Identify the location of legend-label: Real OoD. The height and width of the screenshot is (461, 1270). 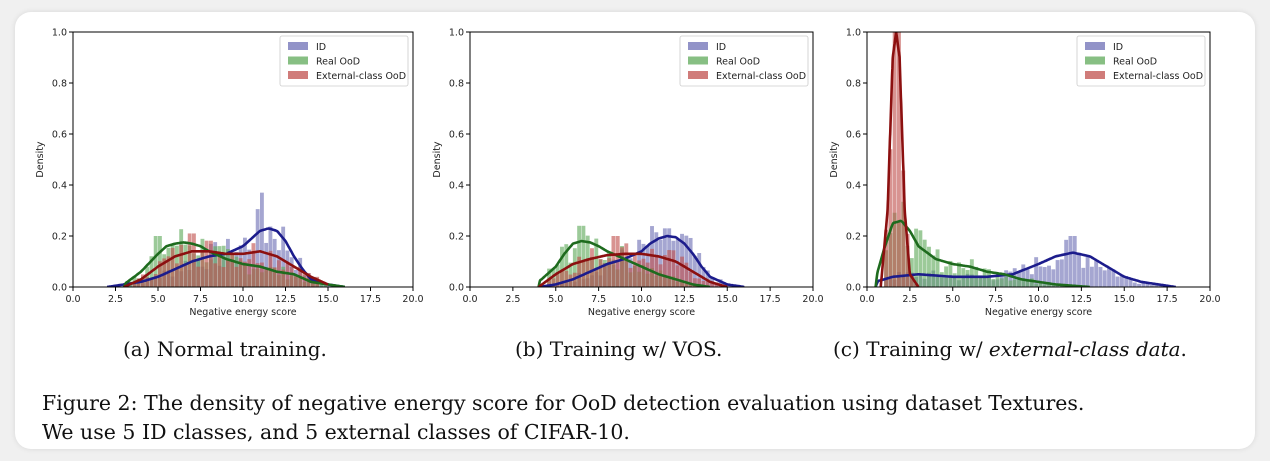
(1135, 62).